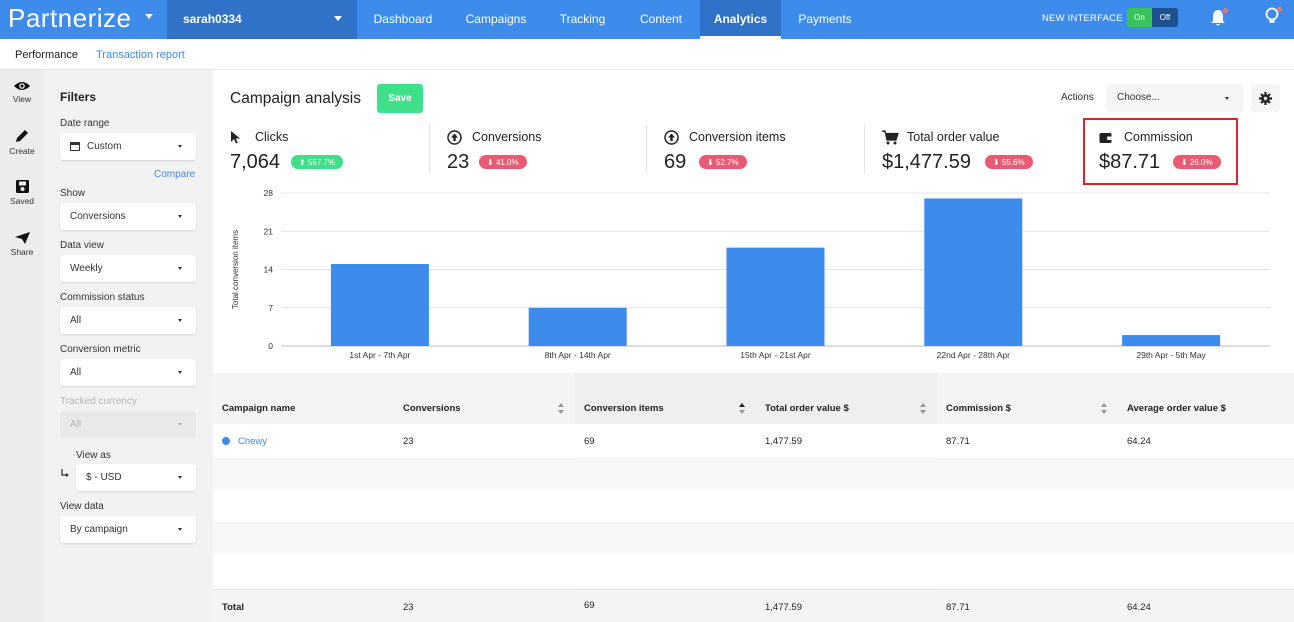 The image size is (1294, 622). I want to click on cell-conversions: 23, so click(408, 441).